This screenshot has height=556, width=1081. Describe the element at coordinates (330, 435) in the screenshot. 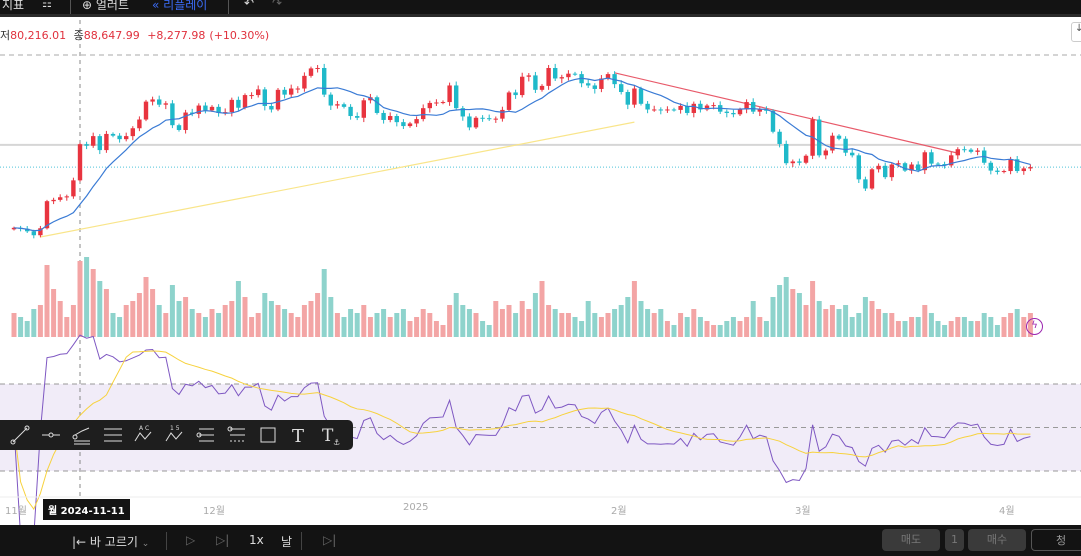

I see `anchored-text-icon: T ⚓` at that location.